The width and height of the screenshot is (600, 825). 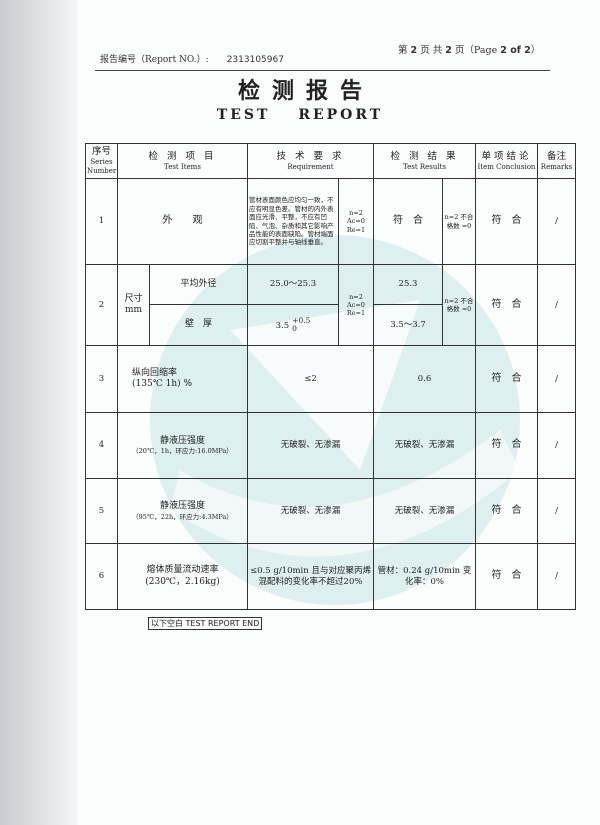 I want to click on test-result: 符 合, so click(x=408, y=221).